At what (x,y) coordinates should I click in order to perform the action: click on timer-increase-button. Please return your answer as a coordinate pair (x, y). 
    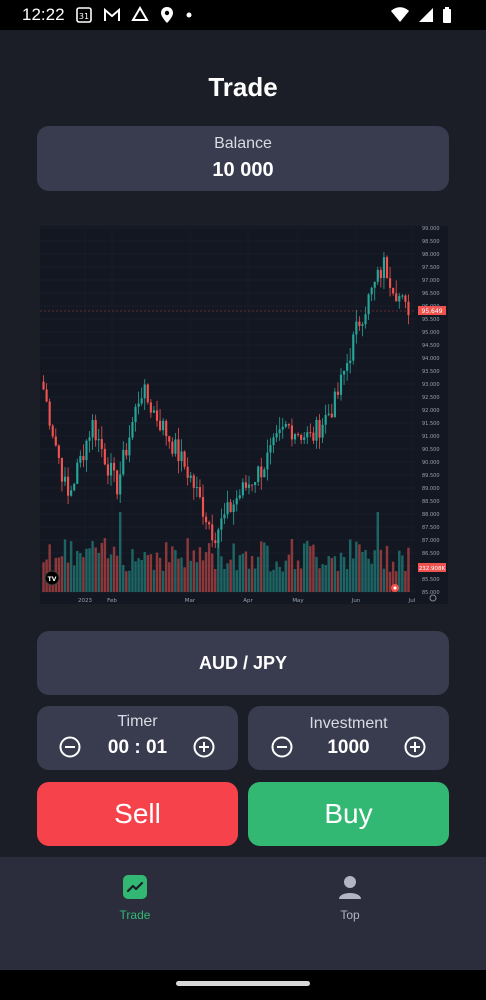
    Looking at the image, I should click on (204, 747).